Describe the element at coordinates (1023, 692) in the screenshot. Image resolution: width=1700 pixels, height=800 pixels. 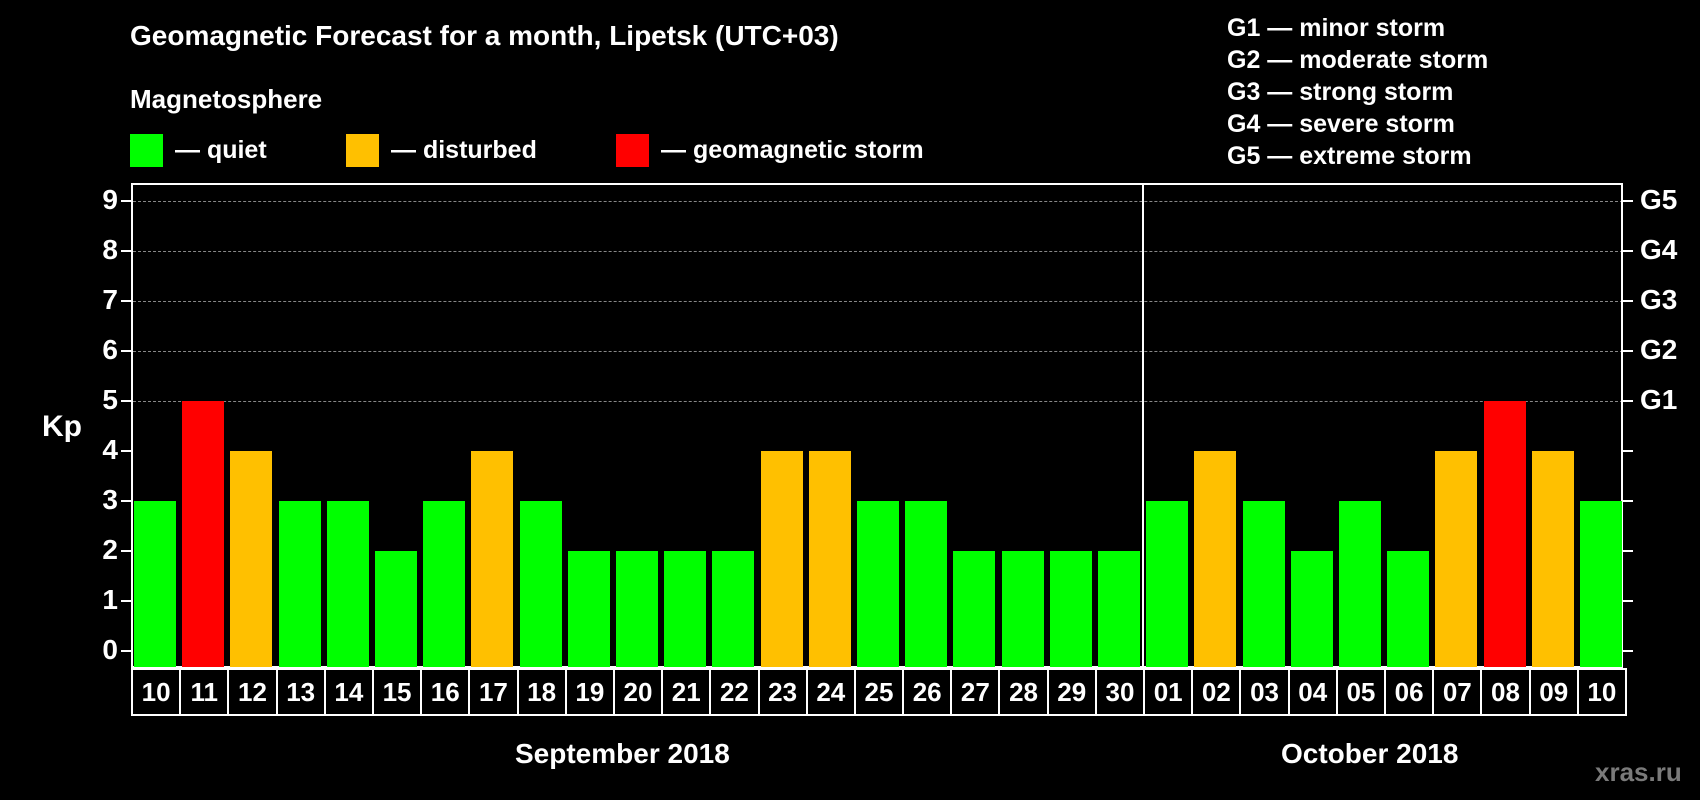
I see `date-label: 28` at that location.